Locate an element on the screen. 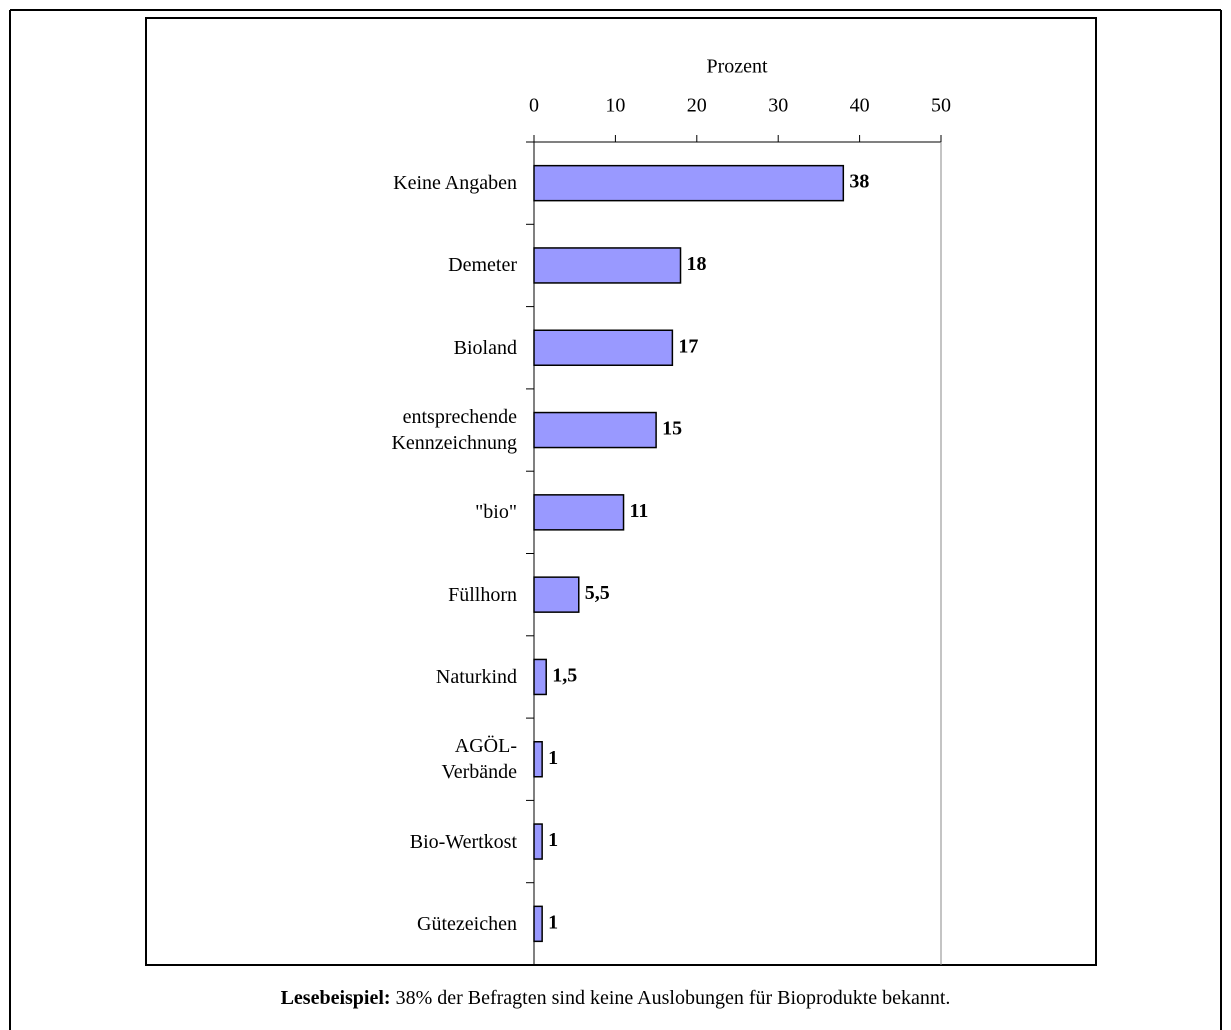 The height and width of the screenshot is (1030, 1231). x-tick-label: 20 is located at coordinates (697, 106).